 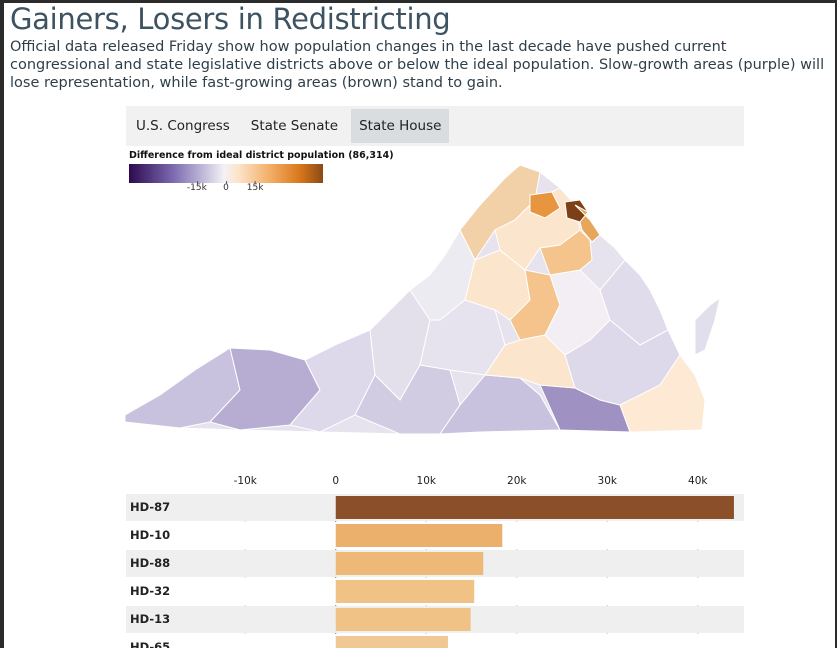 What do you see at coordinates (418, 1) in the screenshot?
I see `top-border` at bounding box center [418, 1].